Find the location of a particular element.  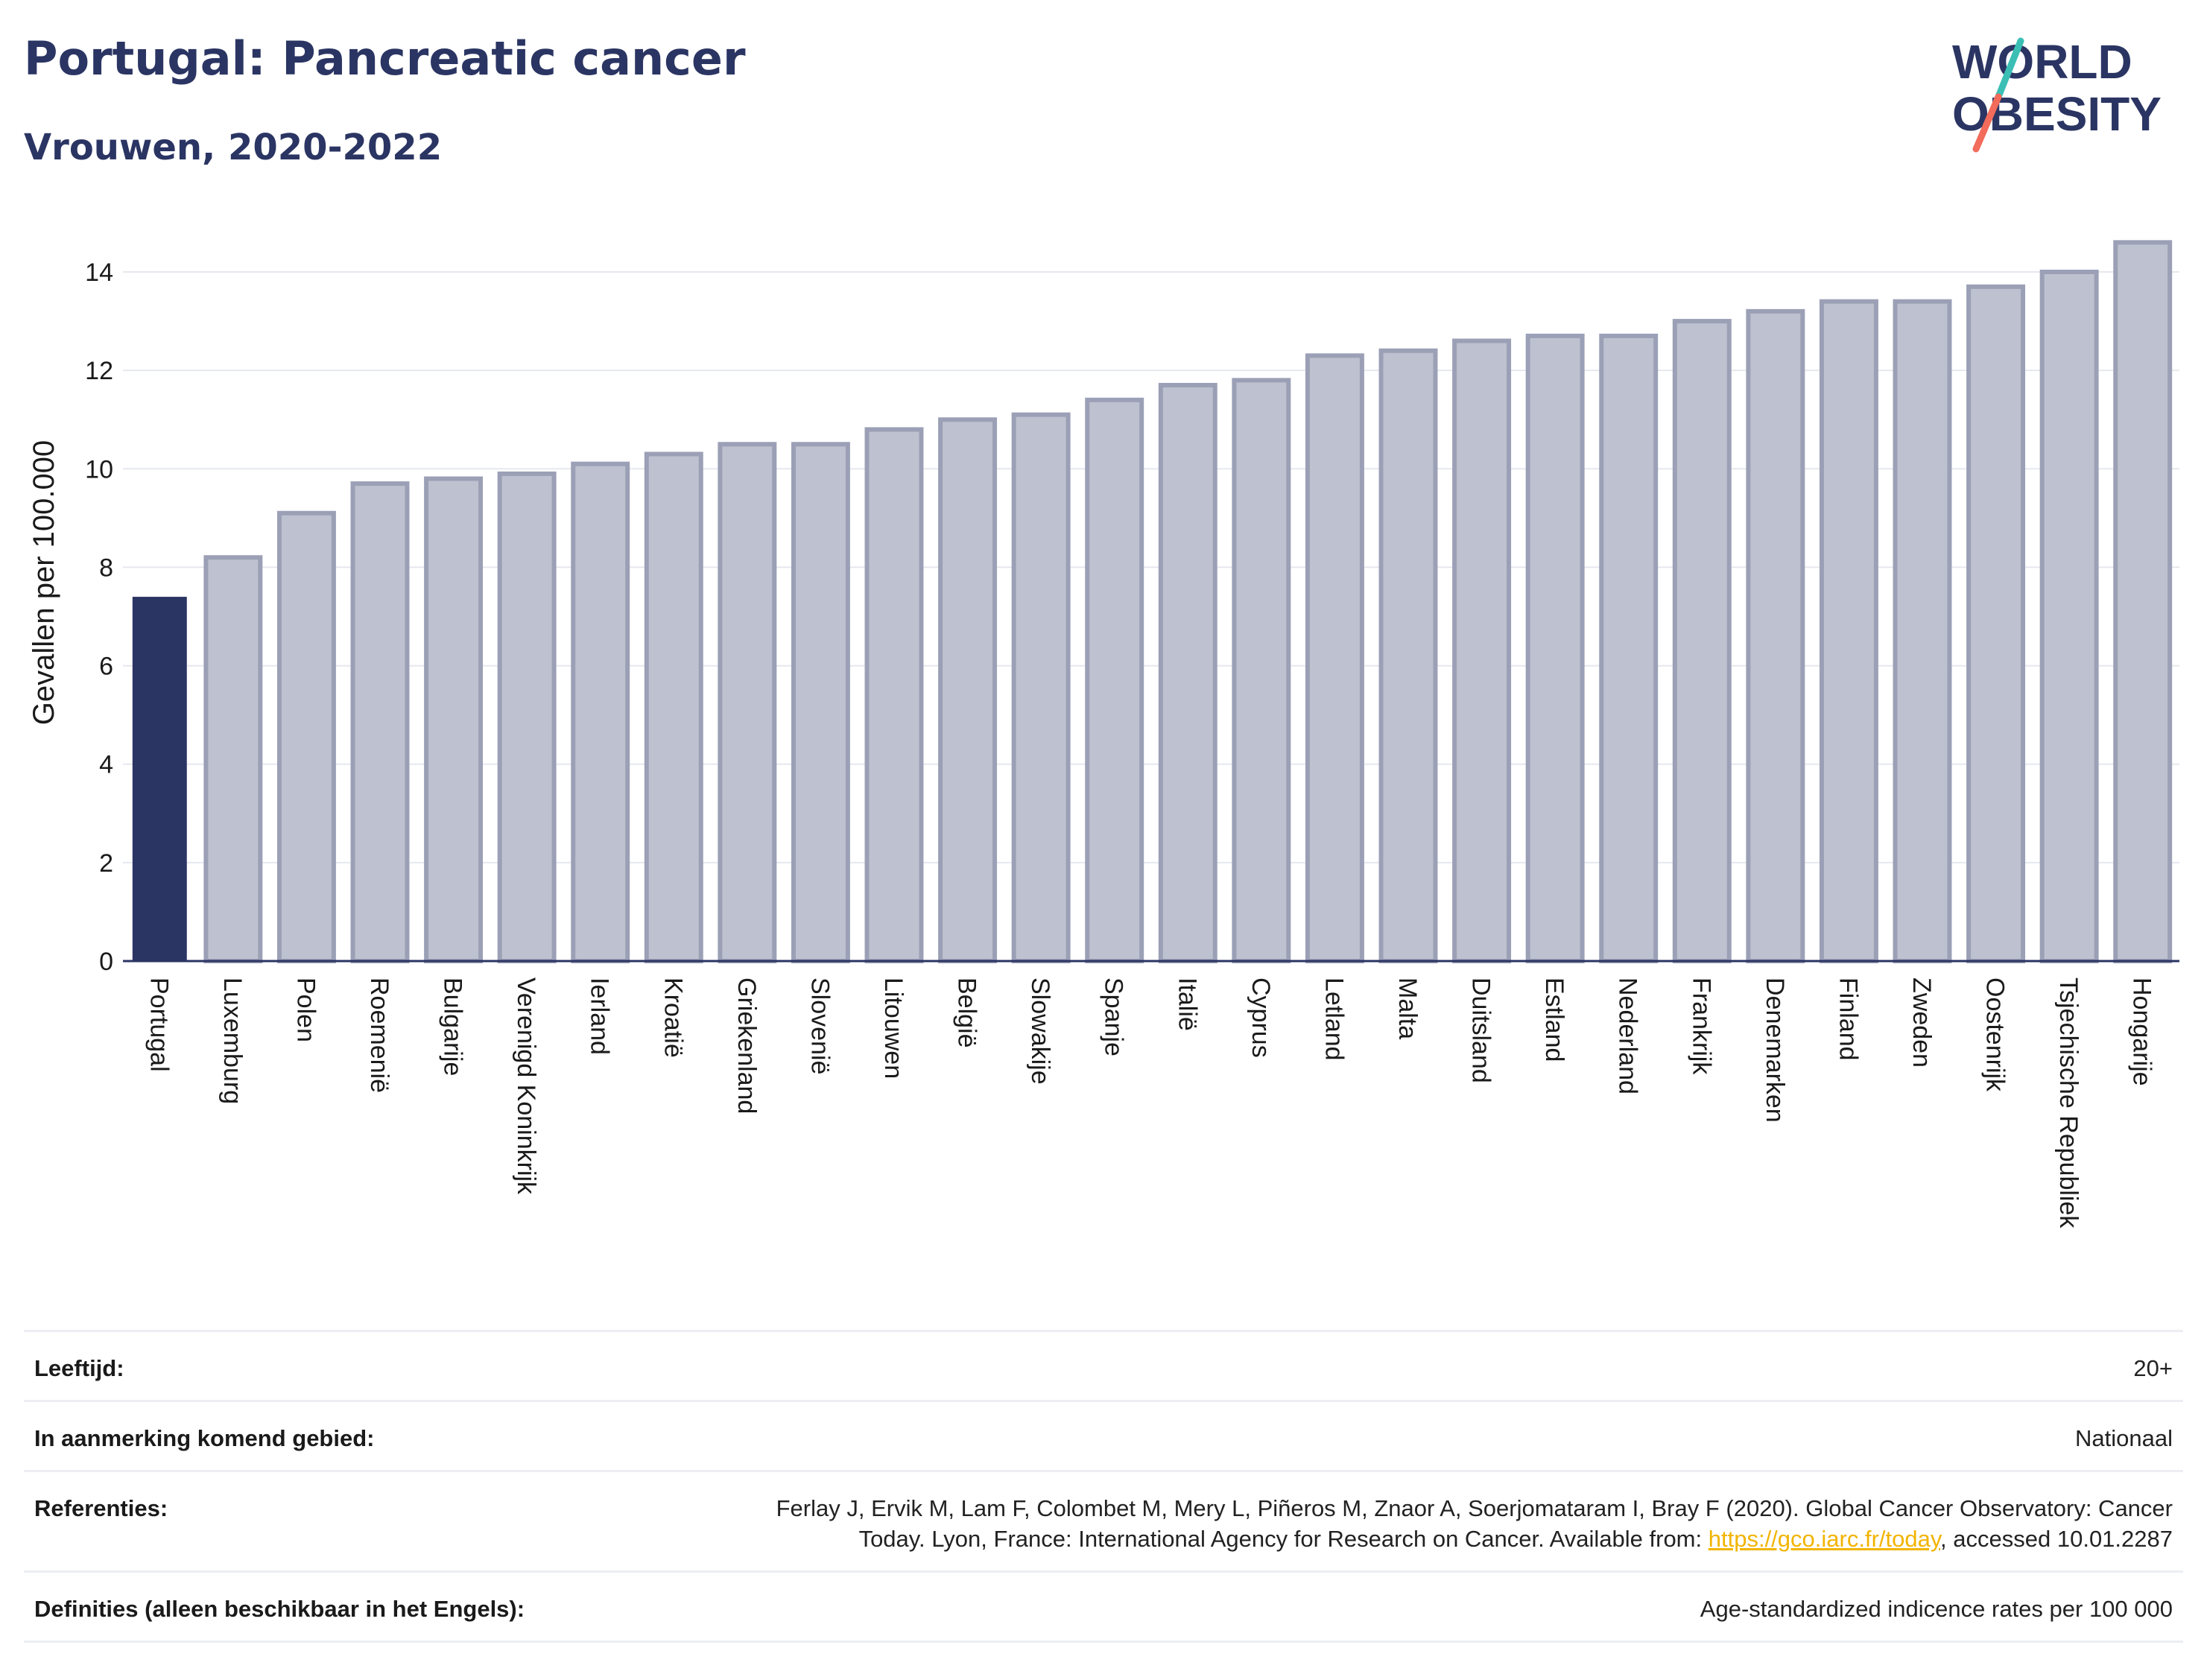

bar-italië is located at coordinates (1187, 672).